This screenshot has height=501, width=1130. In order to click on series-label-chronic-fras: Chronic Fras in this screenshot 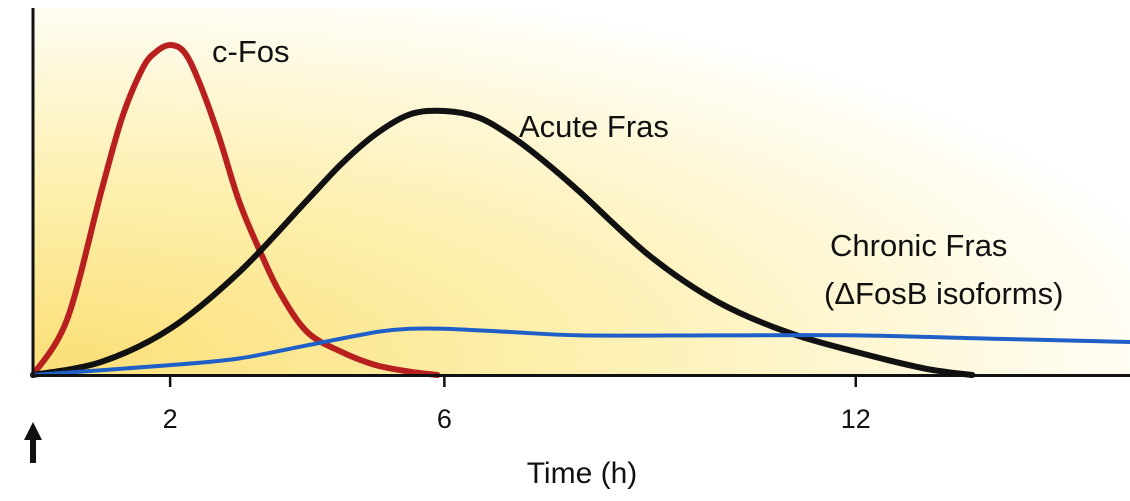, I will do `click(918, 245)`.